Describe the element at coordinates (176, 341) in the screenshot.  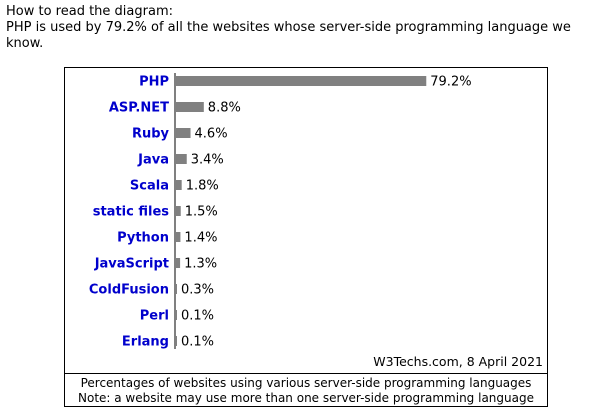
I see `bar-erlang` at that location.